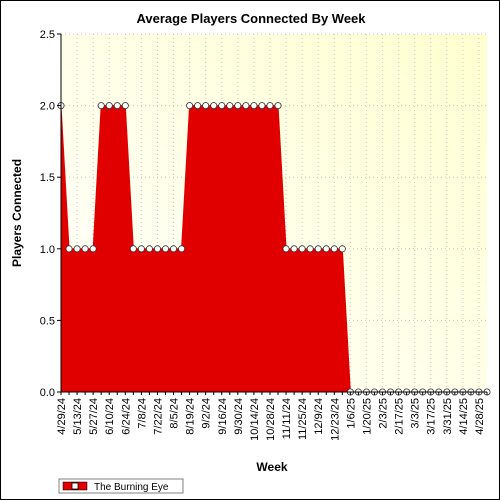 The height and width of the screenshot is (501, 500). Describe the element at coordinates (126, 416) in the screenshot. I see `x-tick-label: 6/24/24` at that location.